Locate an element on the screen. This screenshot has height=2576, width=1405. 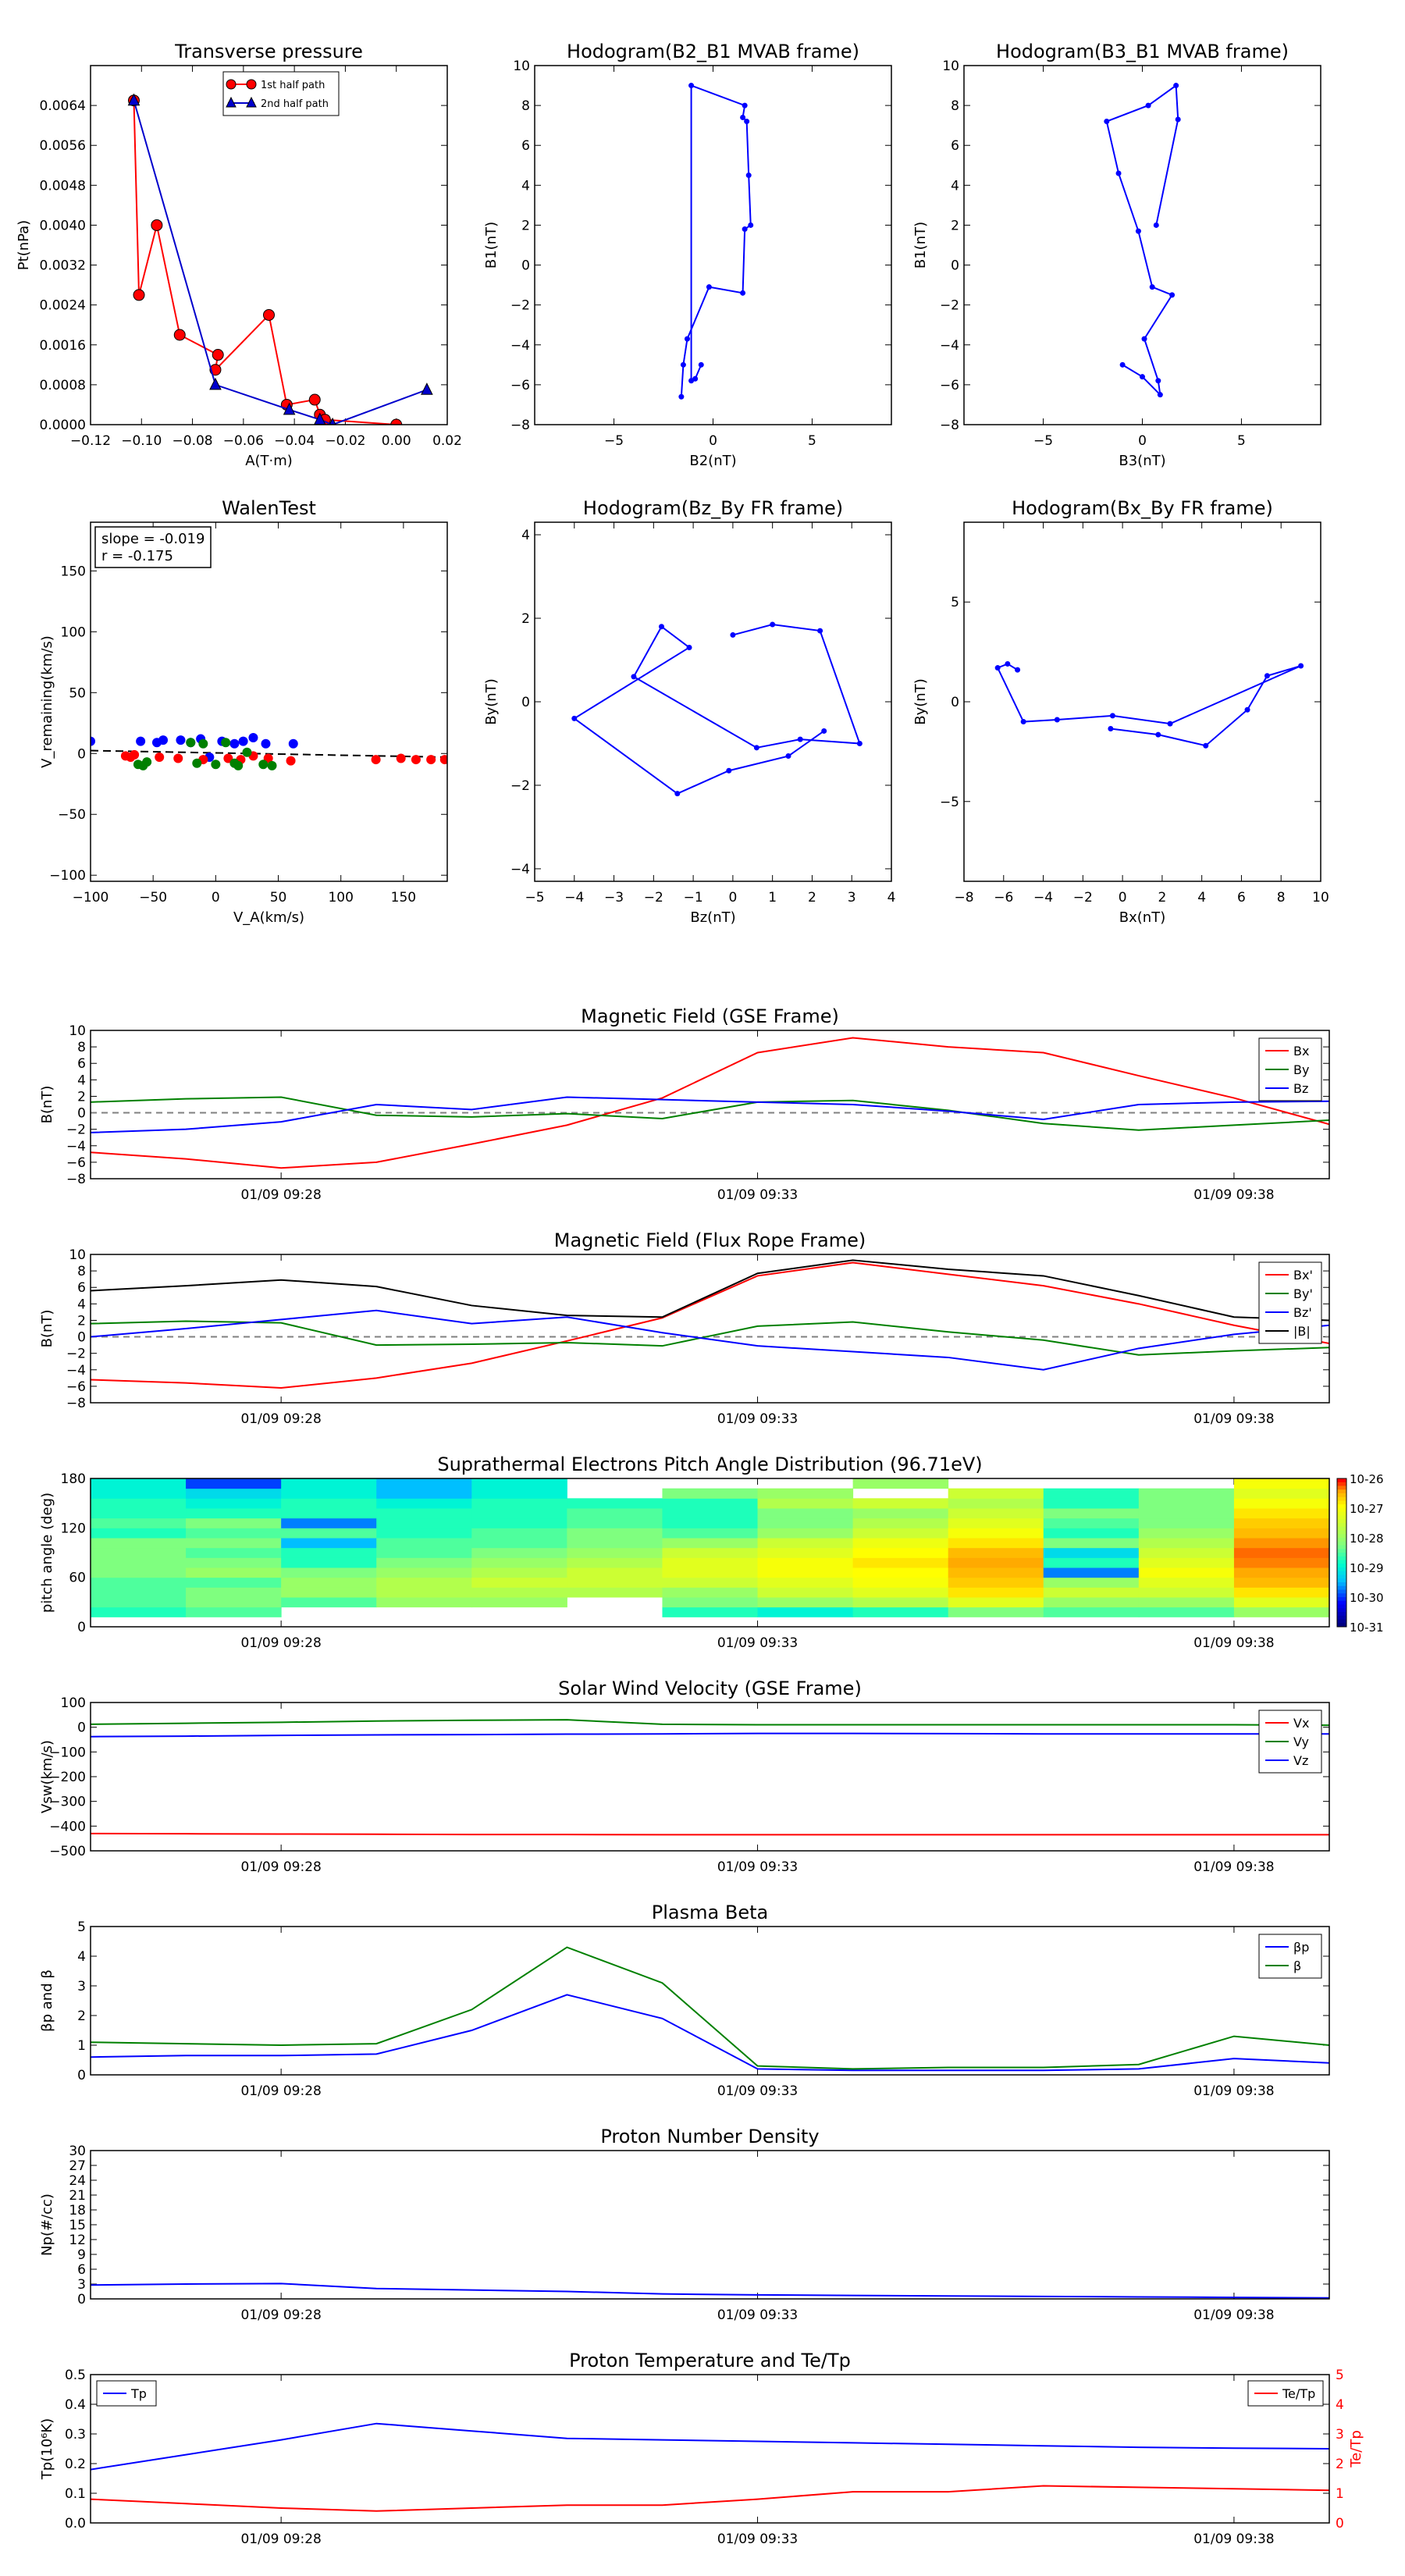
y-tick-label: 0.2 is located at coordinates (76, 2464).